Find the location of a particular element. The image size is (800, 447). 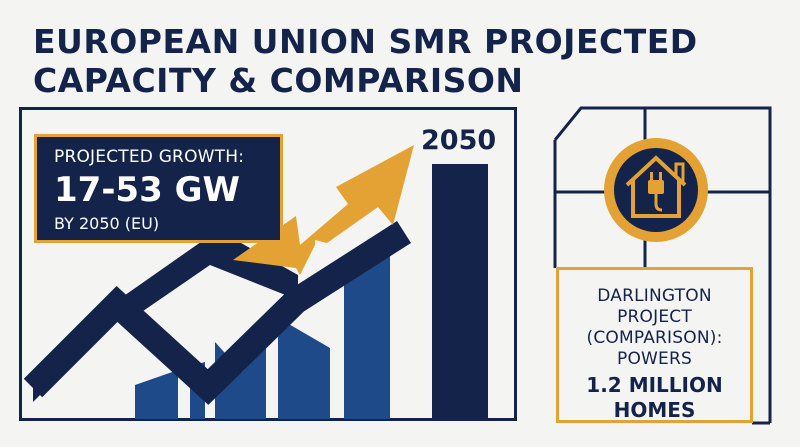

projected-growth-card: PROJECTED GROWTH: 17-53 GW BY 2050 (EU) is located at coordinates (158, 188).